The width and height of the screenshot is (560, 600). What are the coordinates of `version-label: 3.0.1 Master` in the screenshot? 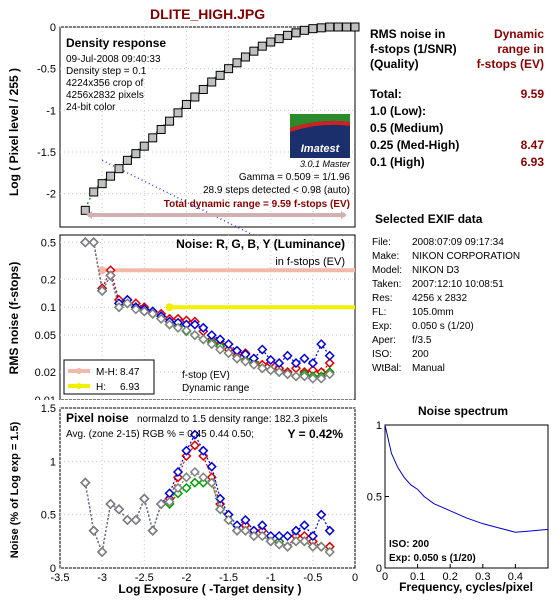 It's located at (325, 164).